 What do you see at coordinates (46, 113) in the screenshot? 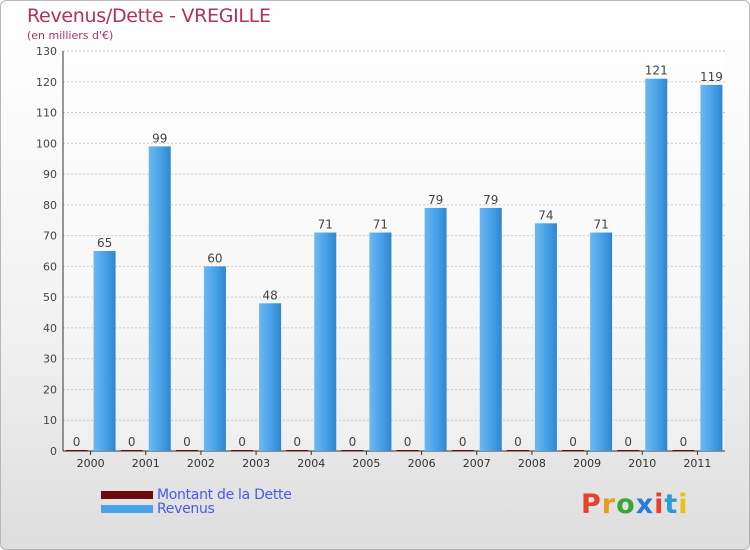
I see `y-tick-label: 110` at bounding box center [46, 113].